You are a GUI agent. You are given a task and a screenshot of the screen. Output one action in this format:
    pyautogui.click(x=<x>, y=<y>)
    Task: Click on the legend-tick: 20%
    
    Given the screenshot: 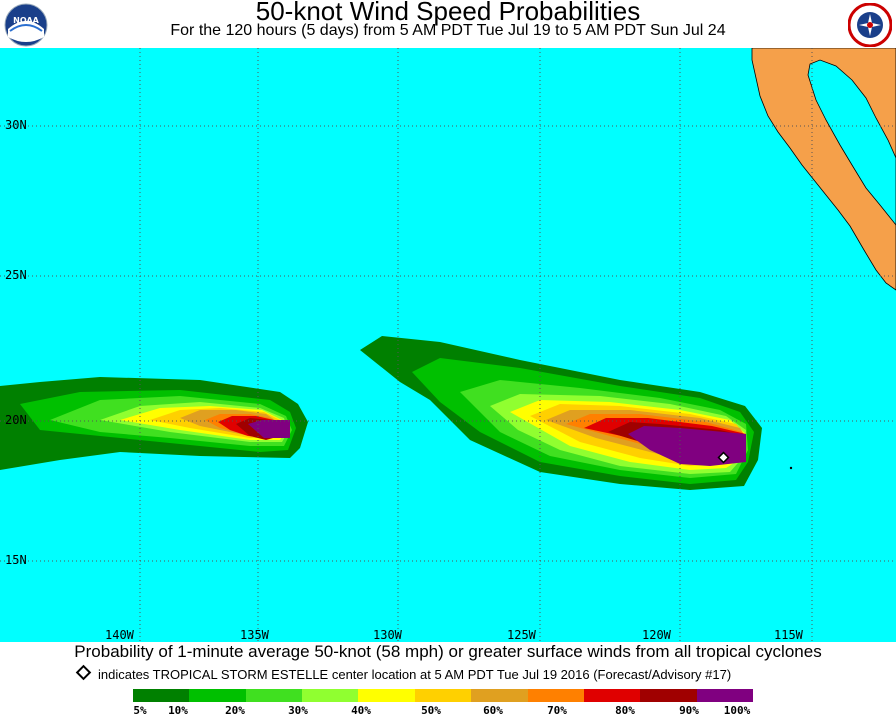 What is the action you would take?
    pyautogui.click(x=235, y=710)
    